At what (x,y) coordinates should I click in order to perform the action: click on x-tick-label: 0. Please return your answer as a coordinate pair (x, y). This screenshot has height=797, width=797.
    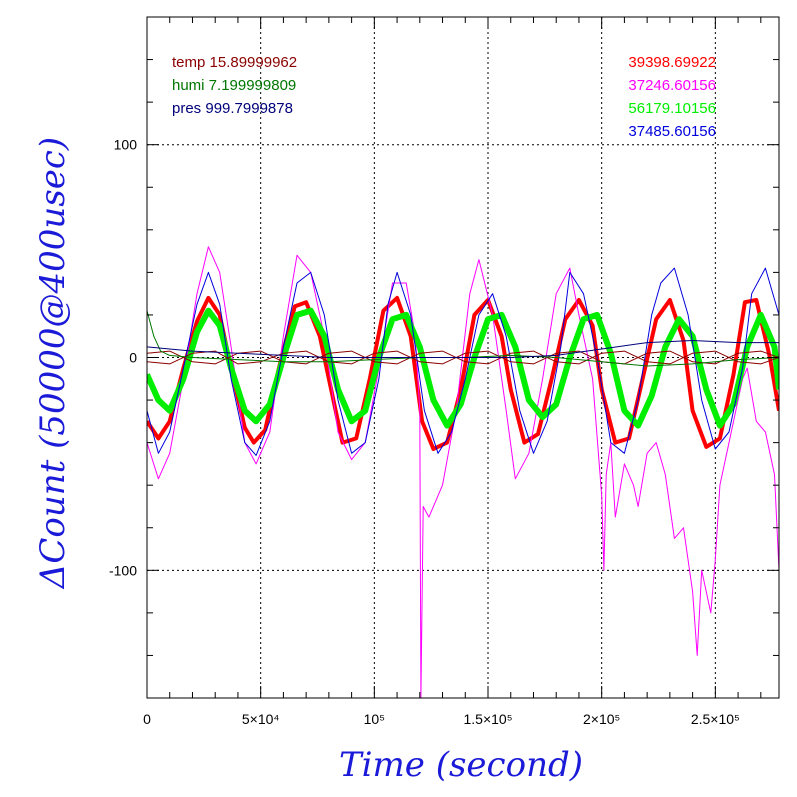
    Looking at the image, I should click on (147, 719).